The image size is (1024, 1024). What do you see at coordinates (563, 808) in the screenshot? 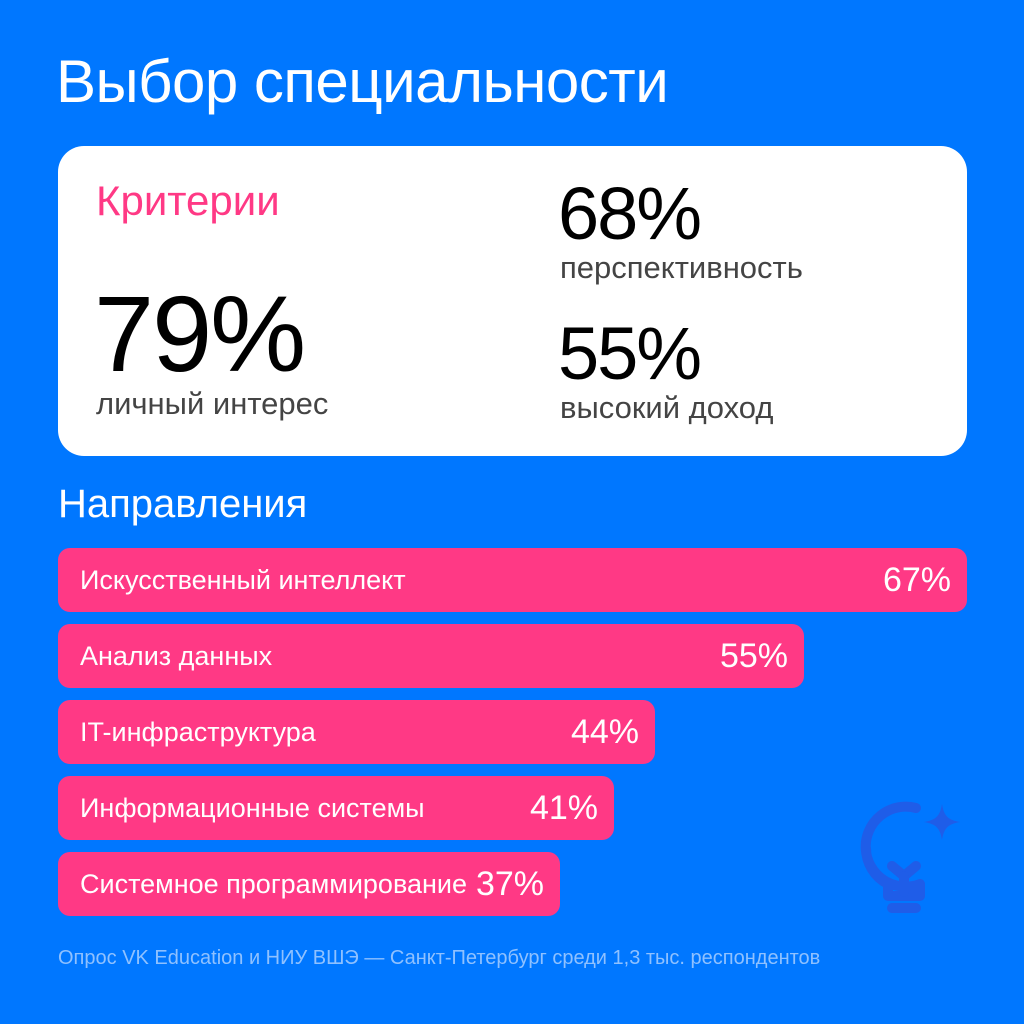
I see `bar-value-label: 41%` at bounding box center [563, 808].